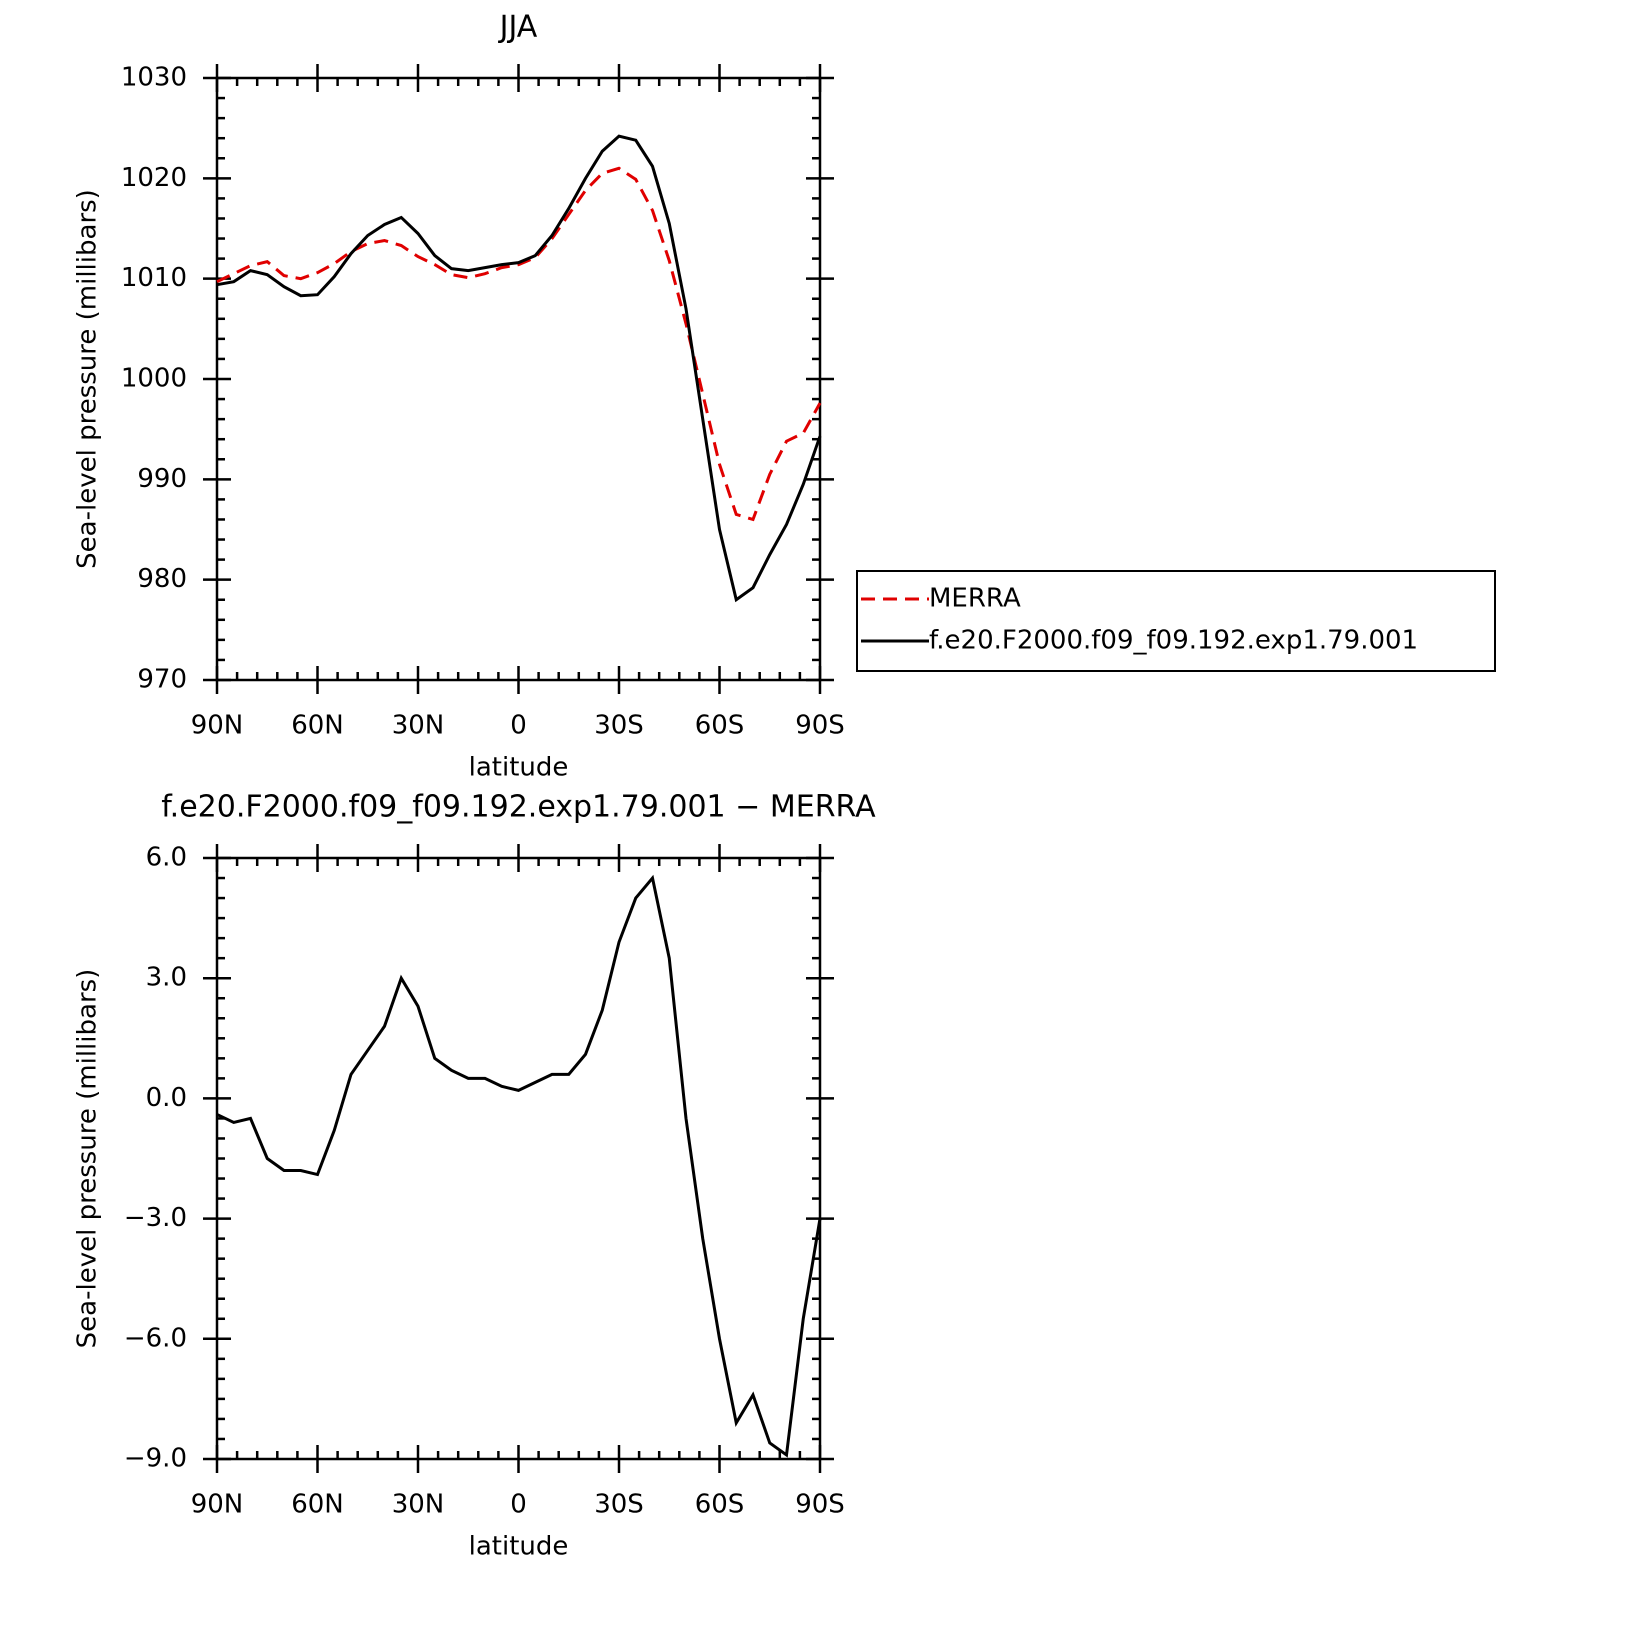 The image size is (1644, 1647). What do you see at coordinates (1176, 621) in the screenshot?
I see `legend-box` at bounding box center [1176, 621].